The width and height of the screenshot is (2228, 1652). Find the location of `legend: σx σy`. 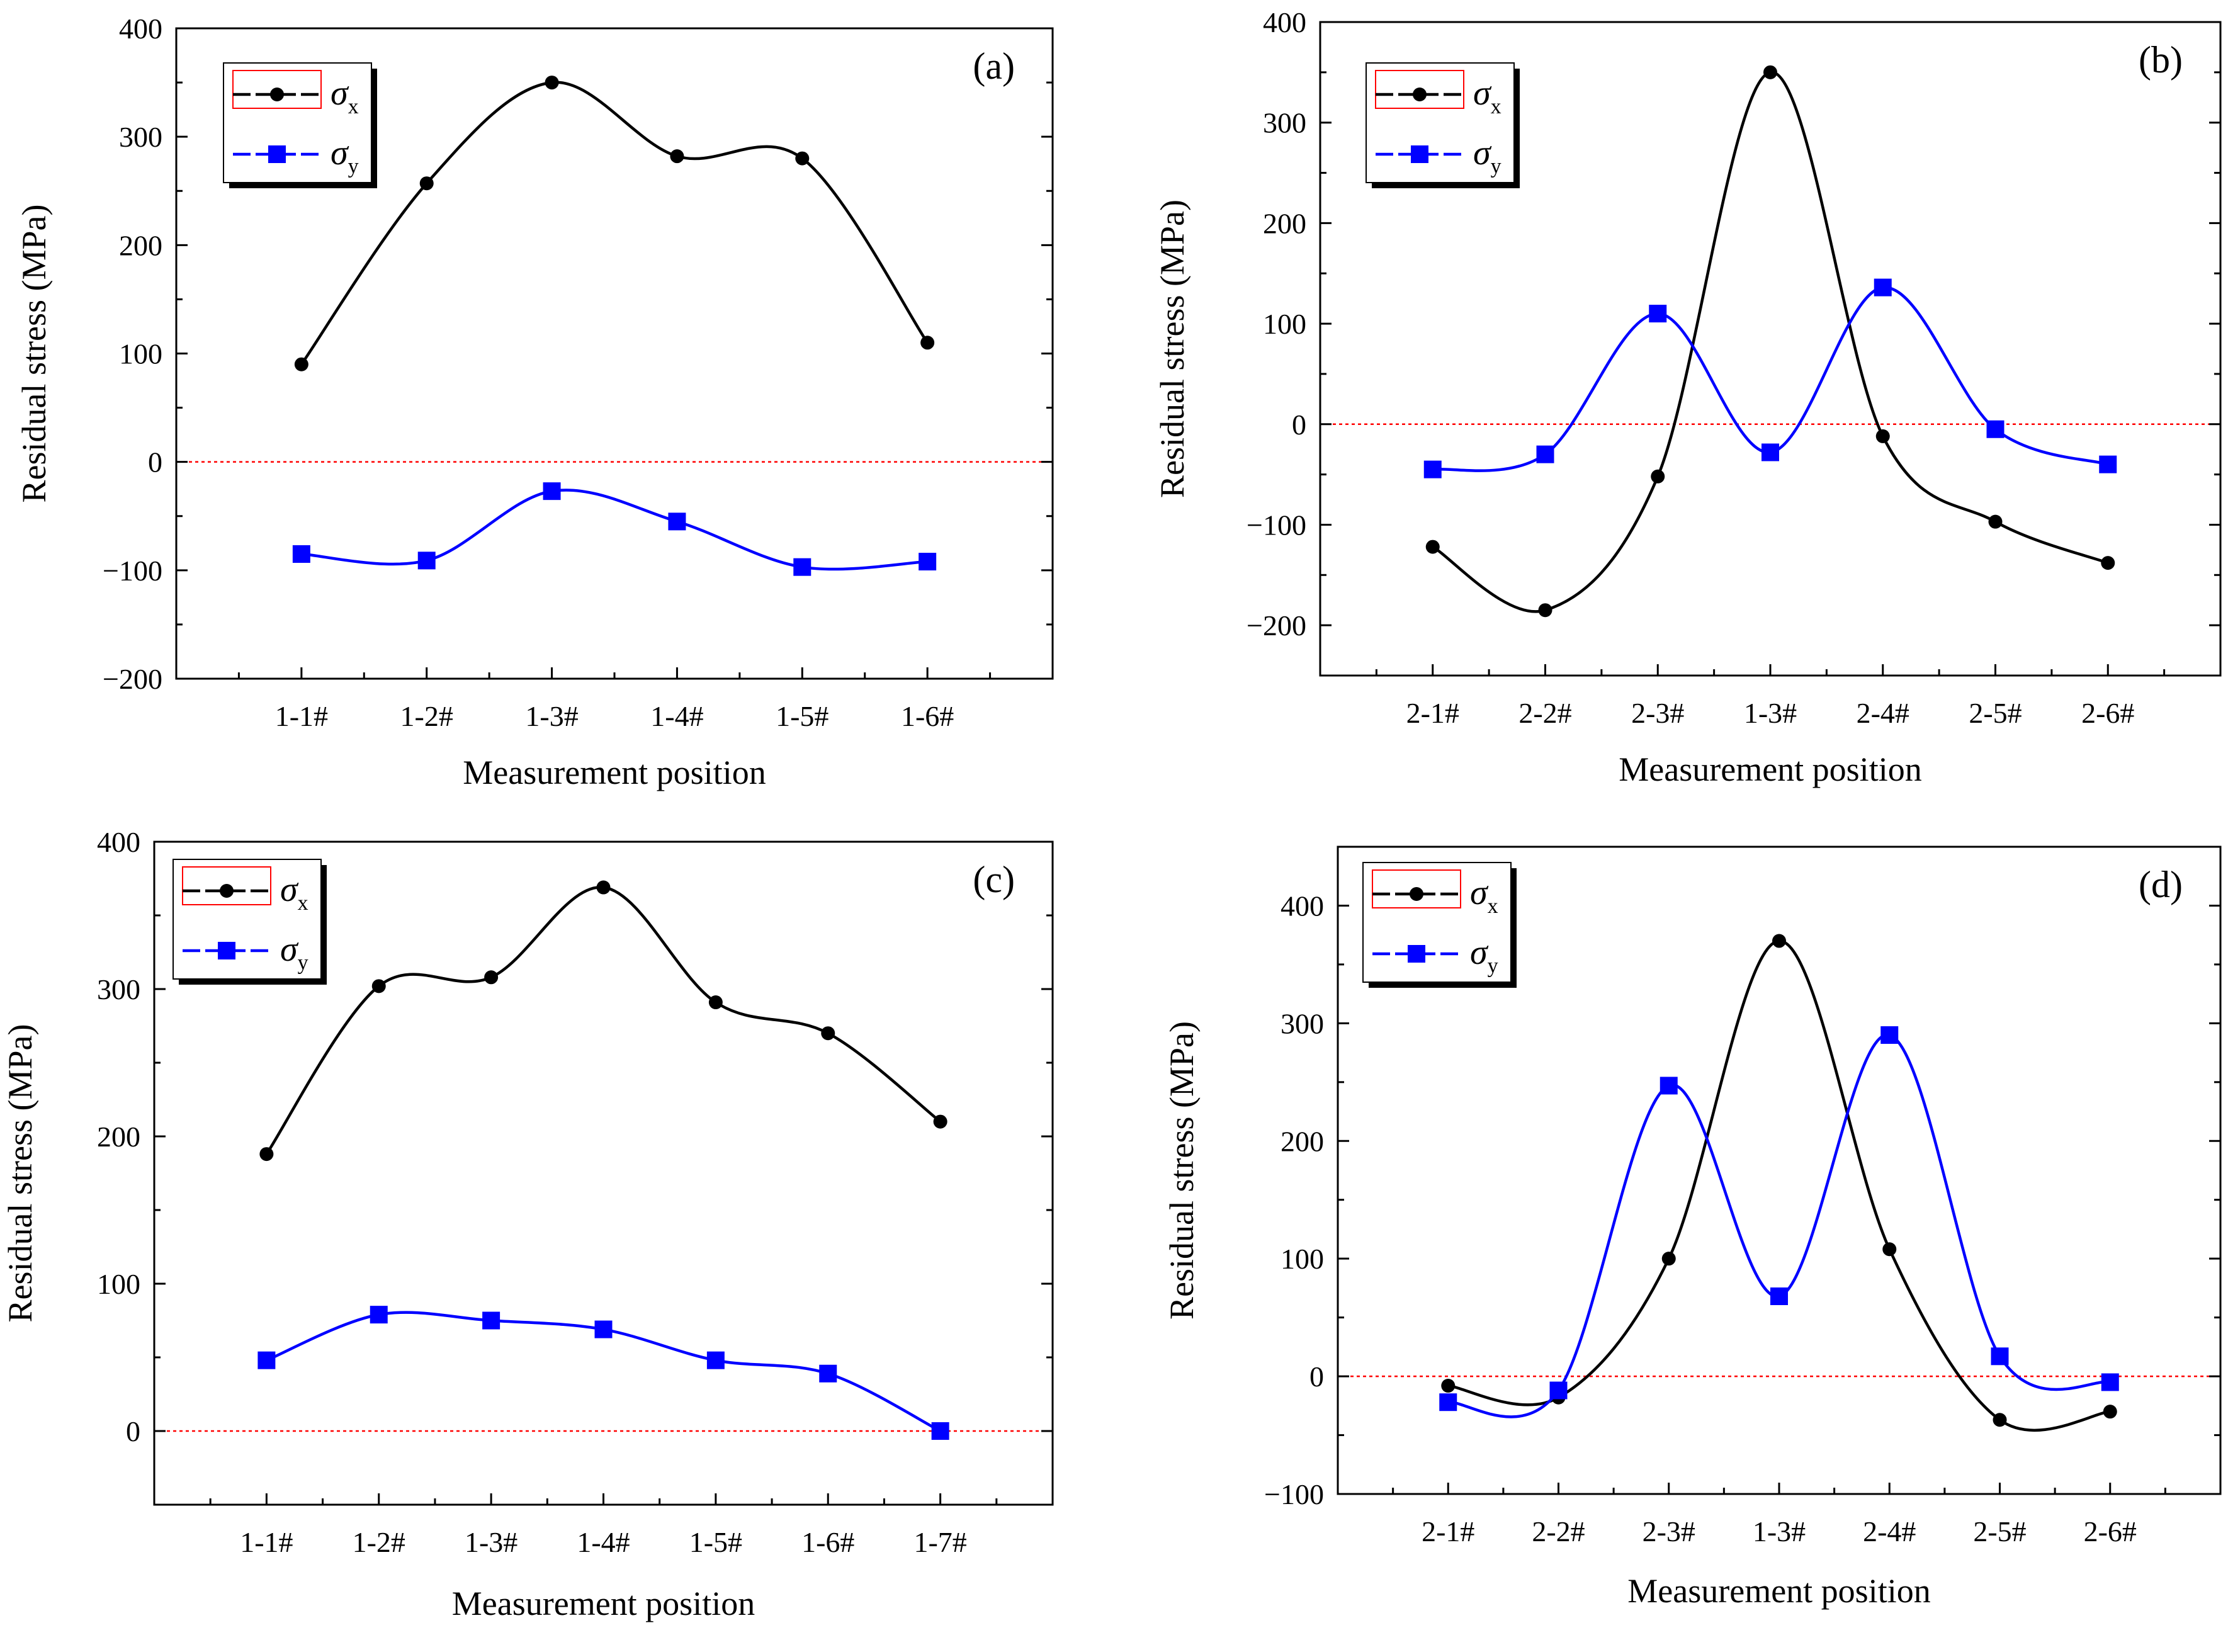

legend: σx σy is located at coordinates (249, 922).